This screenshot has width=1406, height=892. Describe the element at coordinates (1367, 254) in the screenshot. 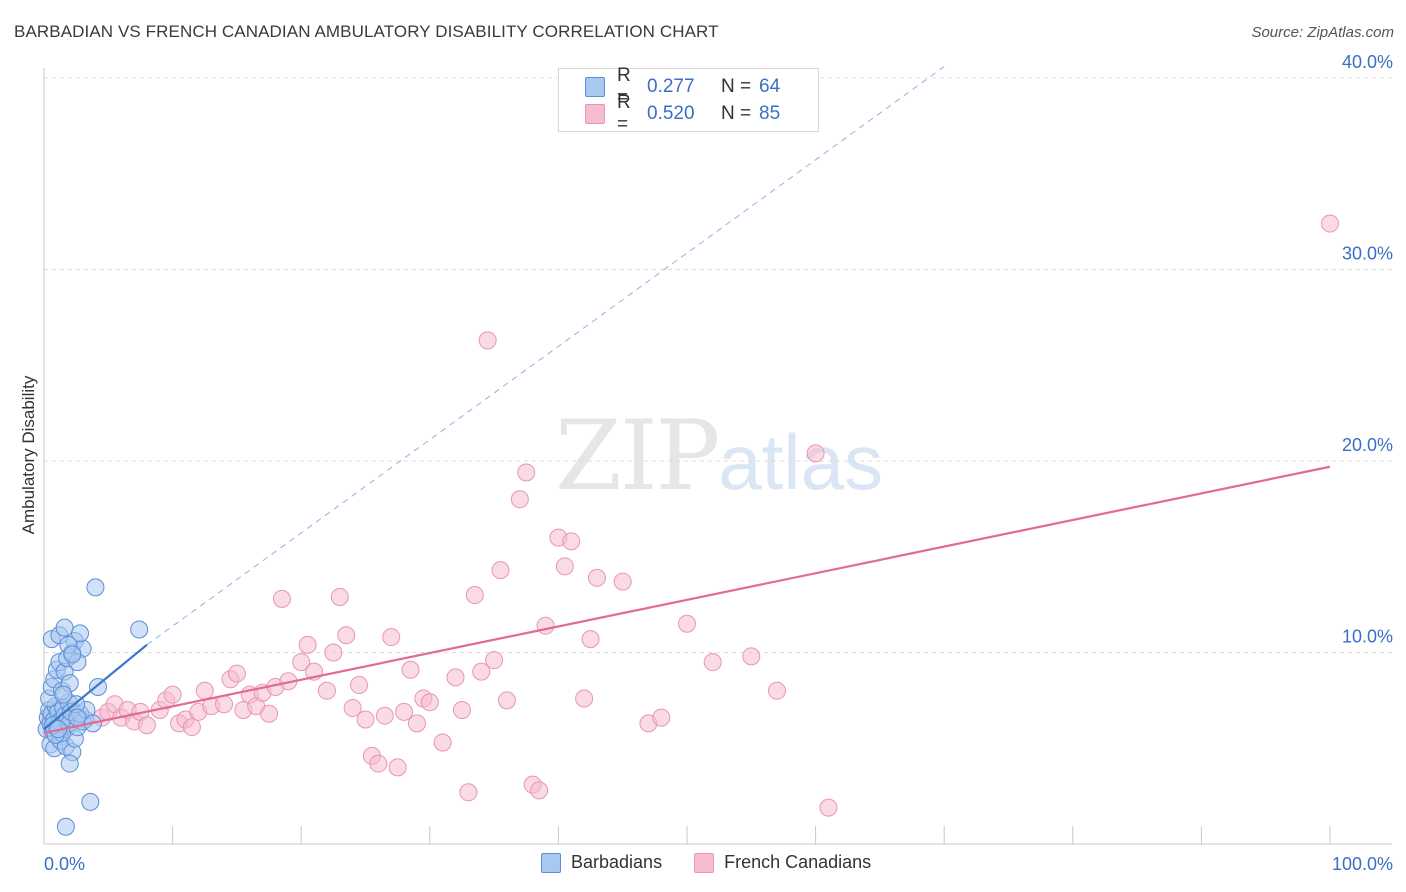

I see `y-tick-label: 30.0%` at that location.